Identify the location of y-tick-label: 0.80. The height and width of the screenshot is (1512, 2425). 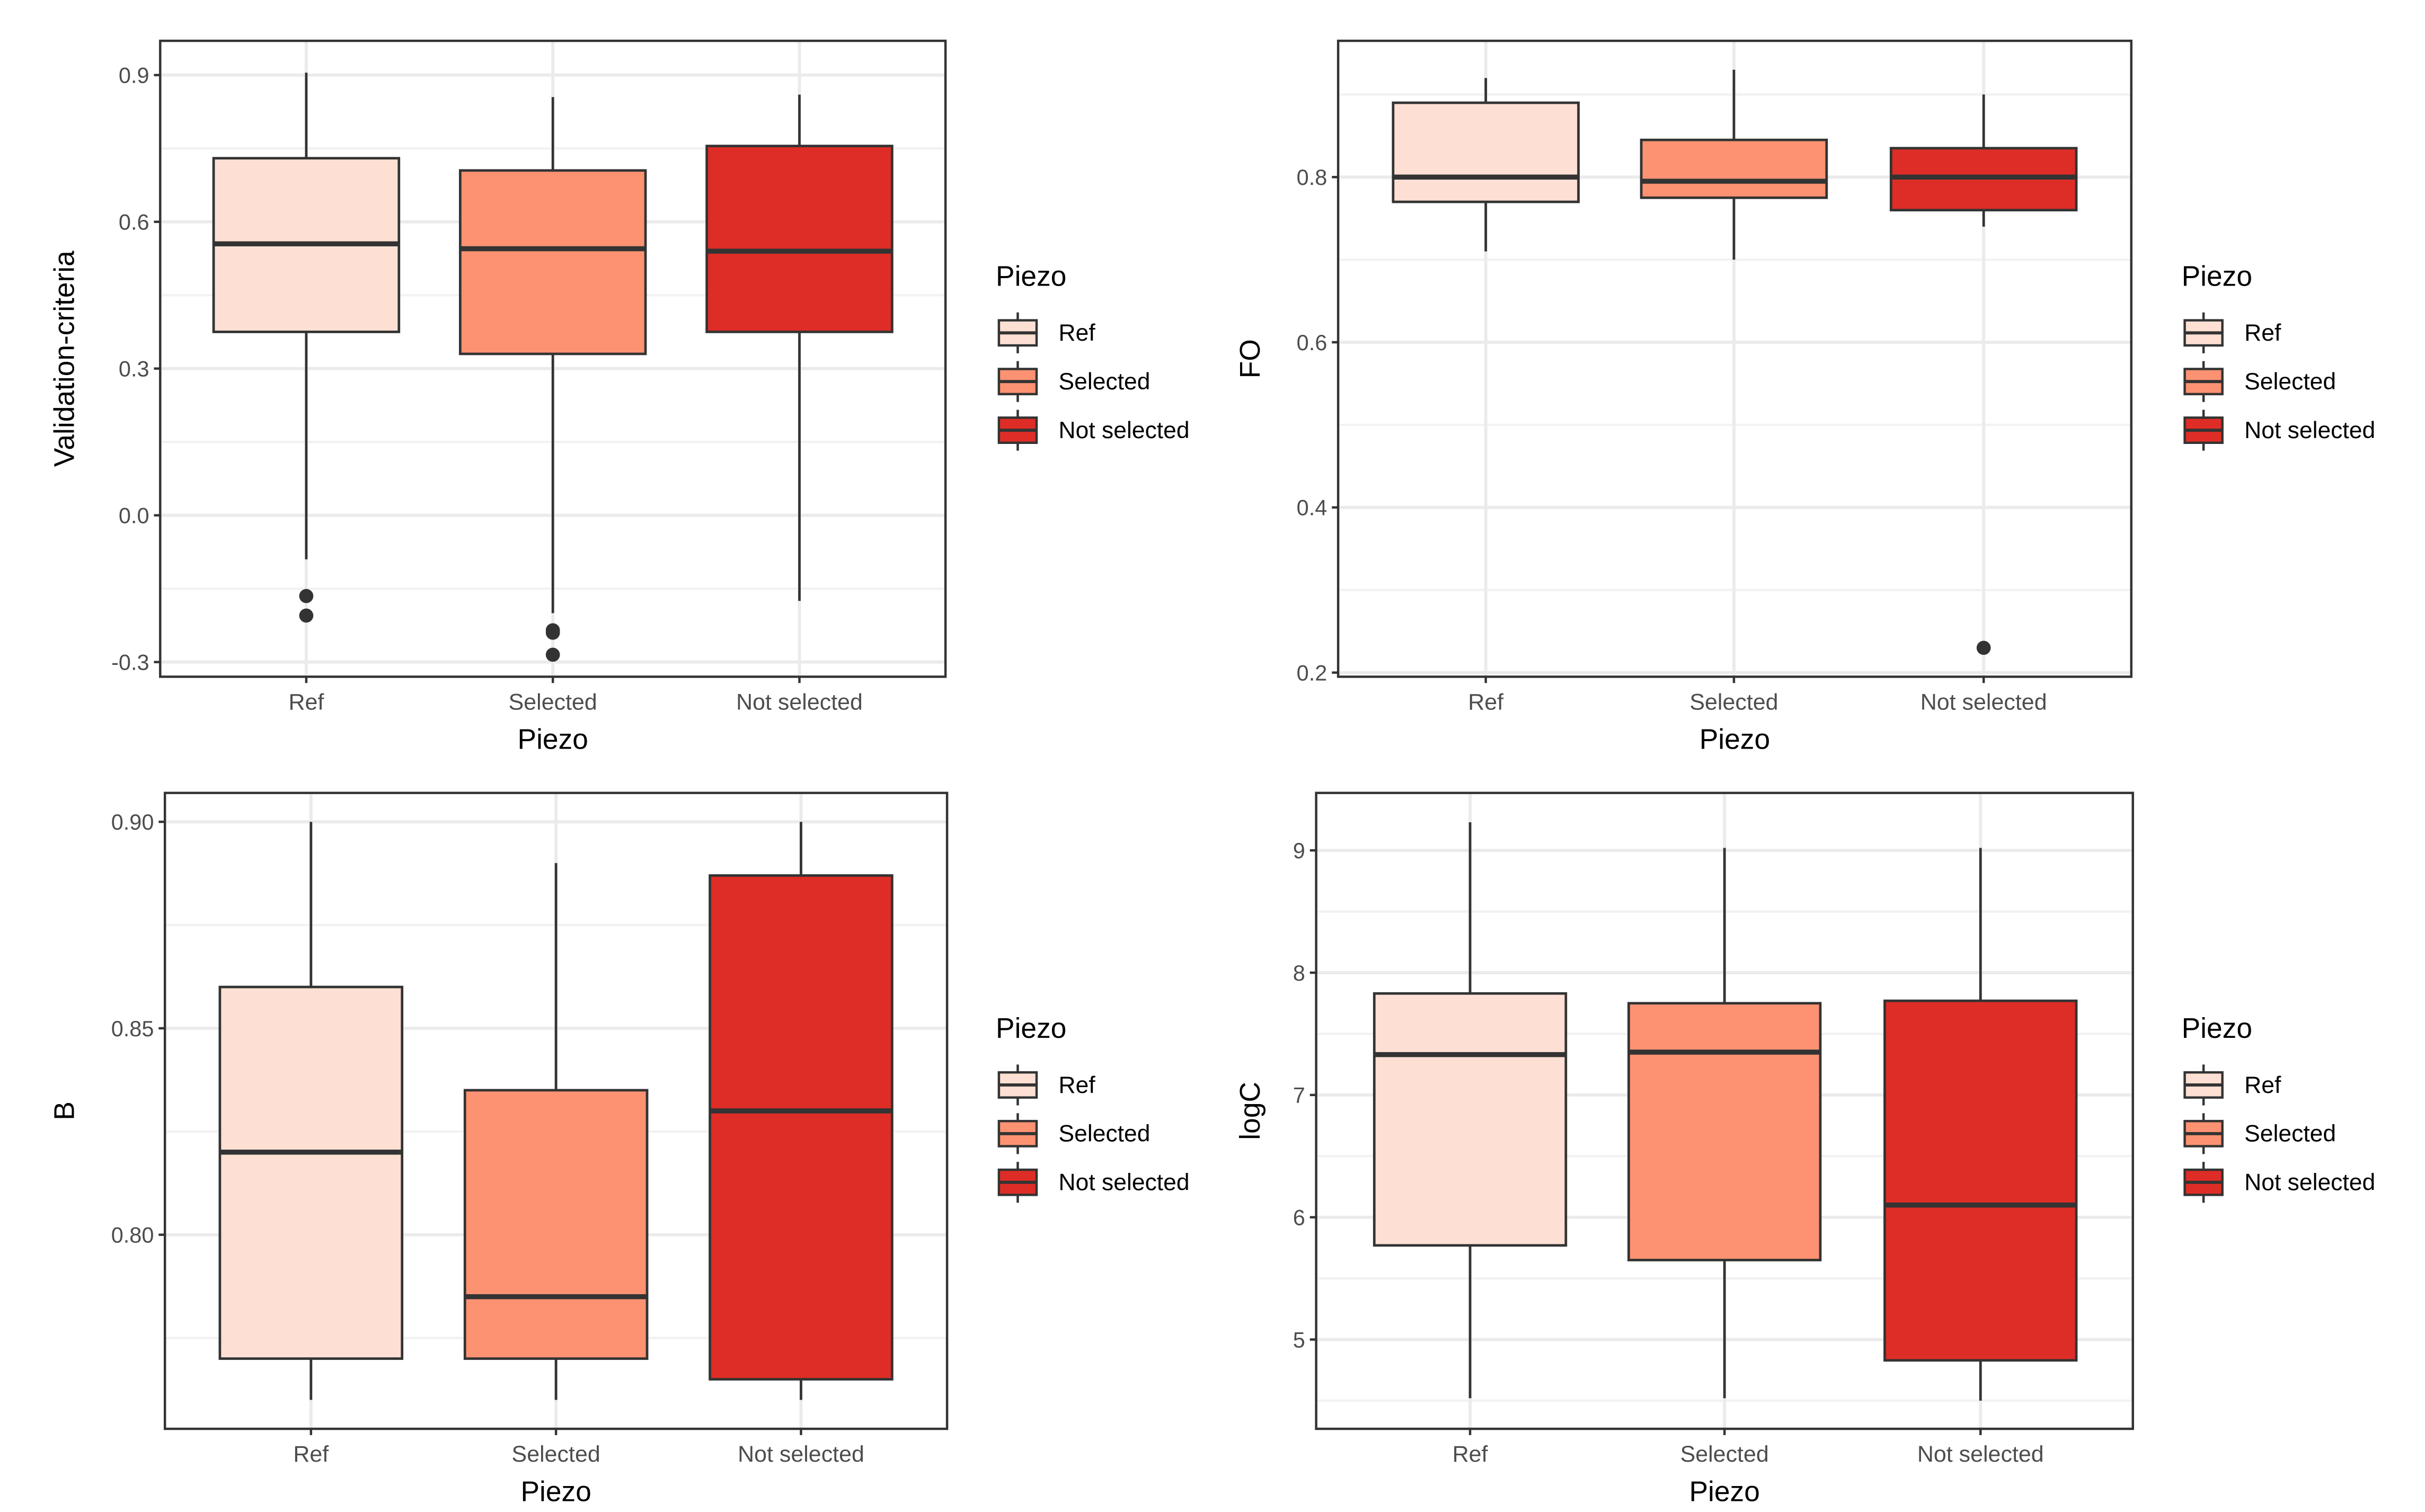
(132, 1234).